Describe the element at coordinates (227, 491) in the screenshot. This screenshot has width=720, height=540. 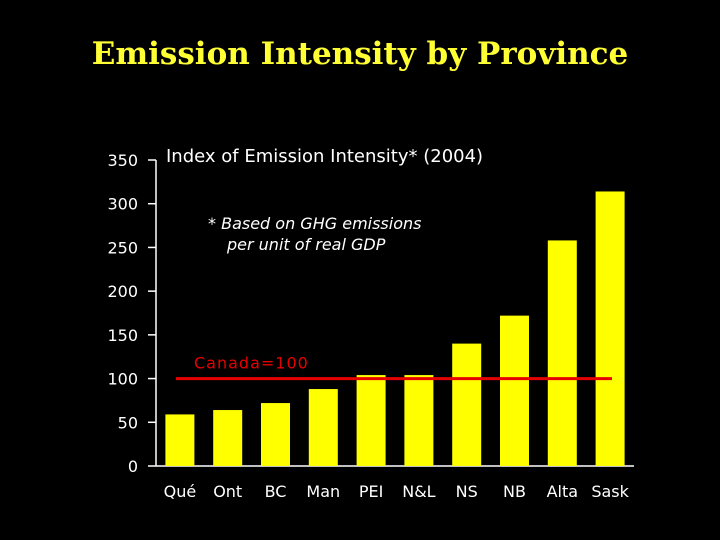
I see `x-tick-label: Ont` at that location.